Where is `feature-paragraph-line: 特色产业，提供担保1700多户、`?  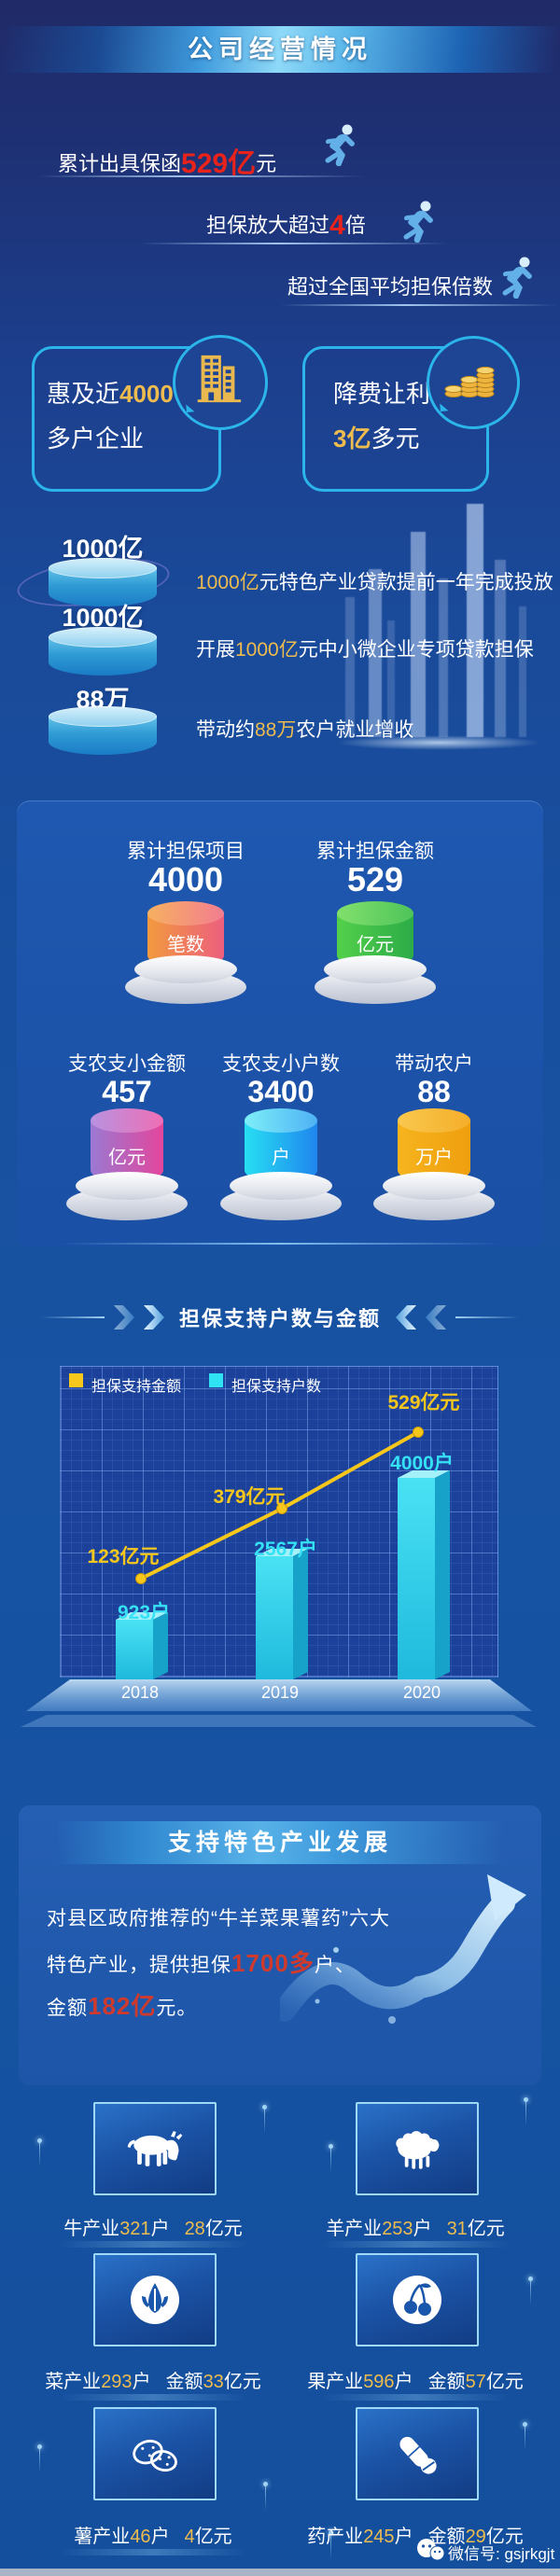
feature-paragraph-line: 特色产业，提供担保1700多户、 is located at coordinates (201, 1963).